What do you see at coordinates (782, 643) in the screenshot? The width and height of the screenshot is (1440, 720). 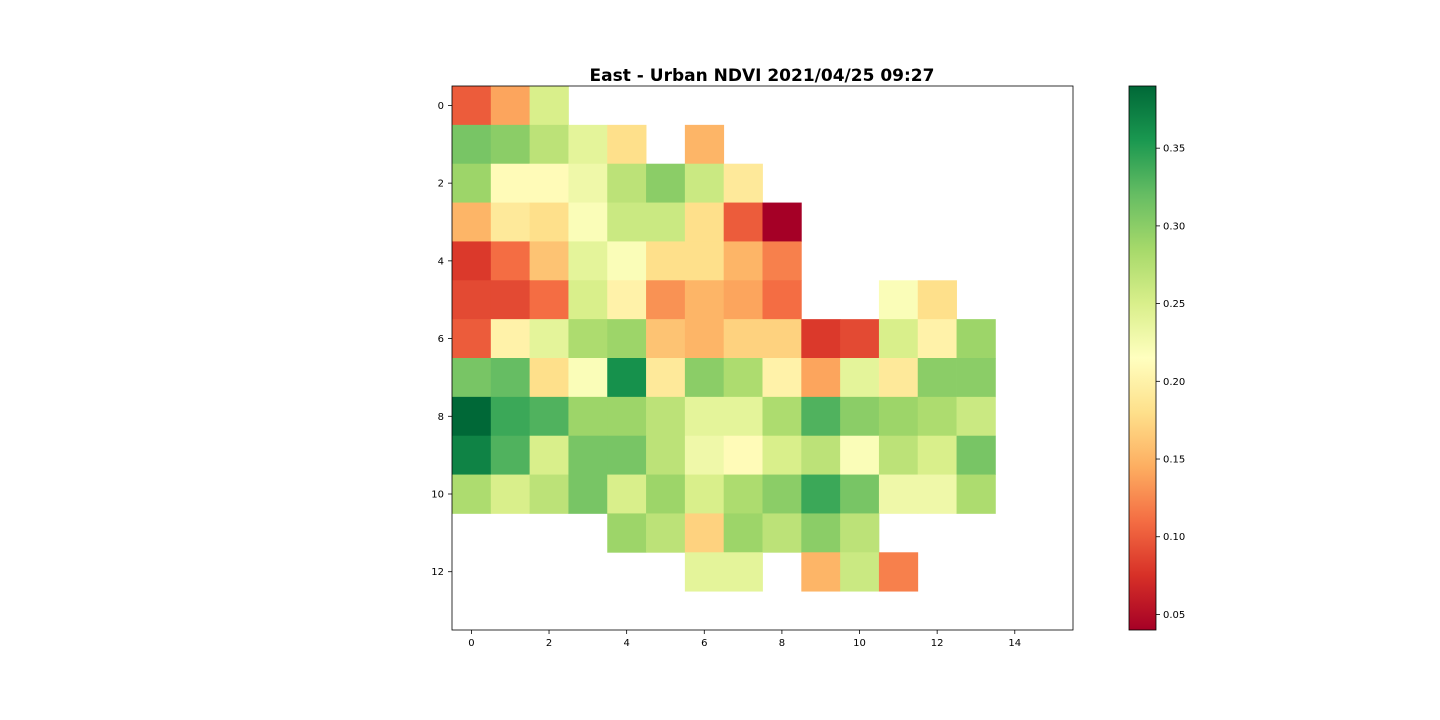 I see `x-tick-label: 8` at bounding box center [782, 643].